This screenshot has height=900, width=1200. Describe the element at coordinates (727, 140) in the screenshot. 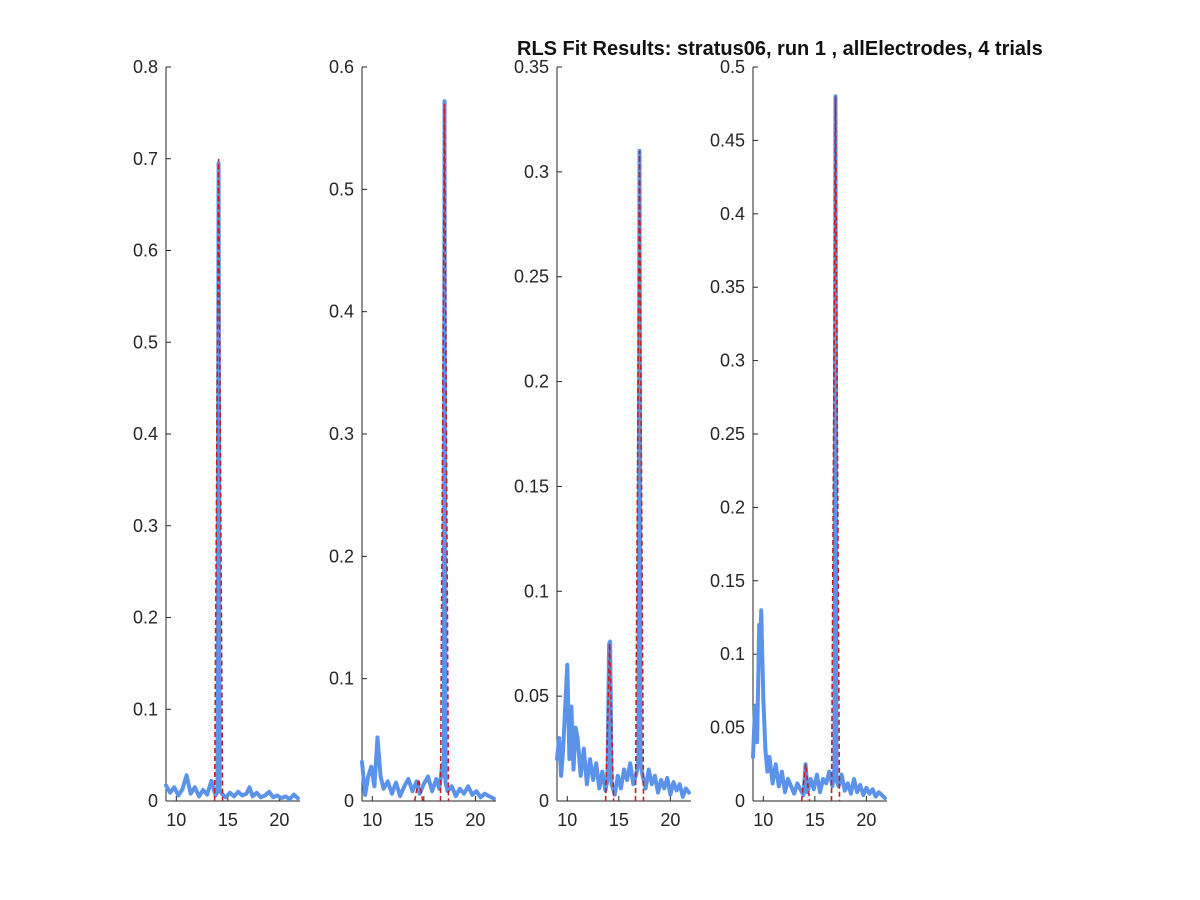

I see `y-tick-label: 0.45` at that location.